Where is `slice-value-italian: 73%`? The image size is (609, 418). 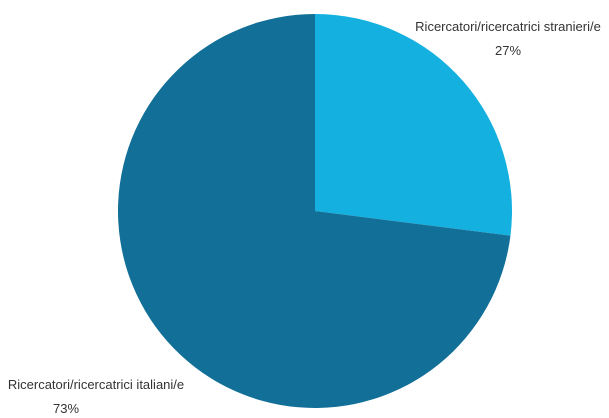
slice-value-italian: 73% is located at coordinates (66, 408).